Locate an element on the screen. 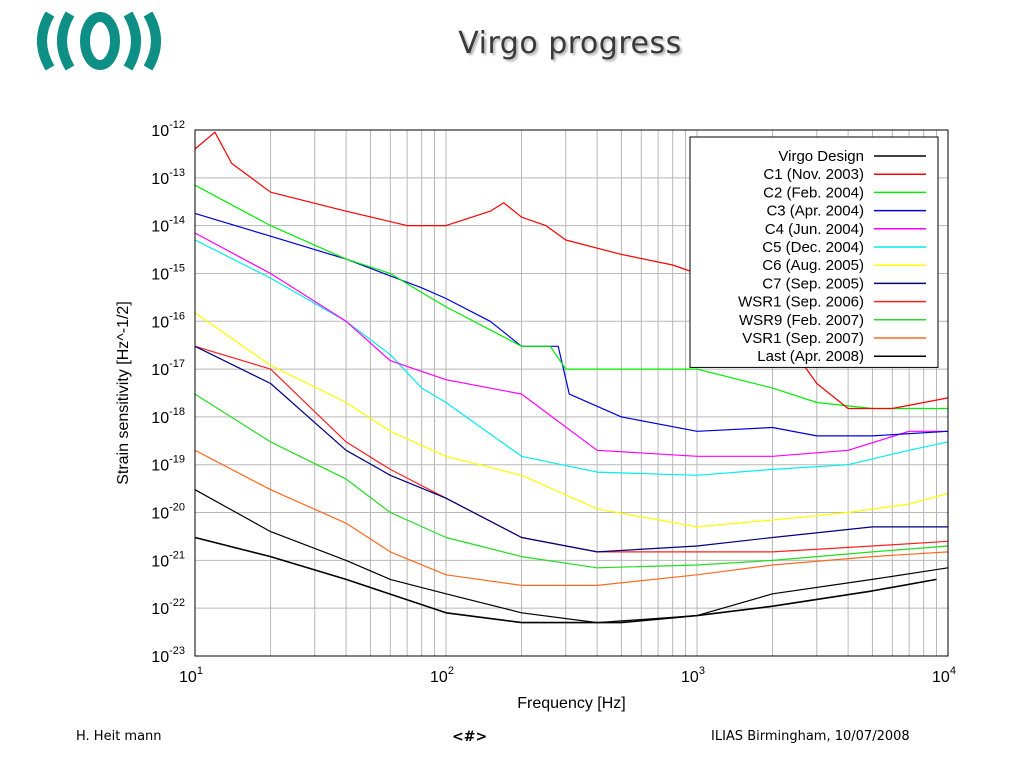  footer-page-number: <#> is located at coordinates (470, 737).